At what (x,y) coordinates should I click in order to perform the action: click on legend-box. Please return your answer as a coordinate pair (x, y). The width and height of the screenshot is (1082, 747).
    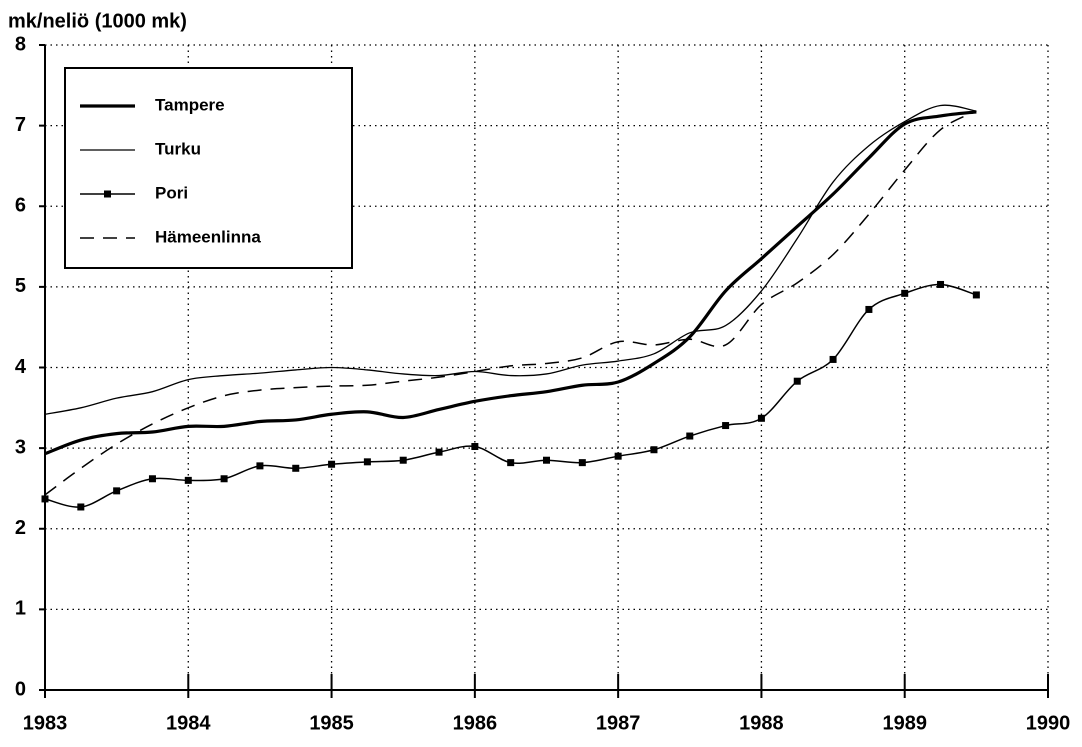
    Looking at the image, I should click on (208, 168).